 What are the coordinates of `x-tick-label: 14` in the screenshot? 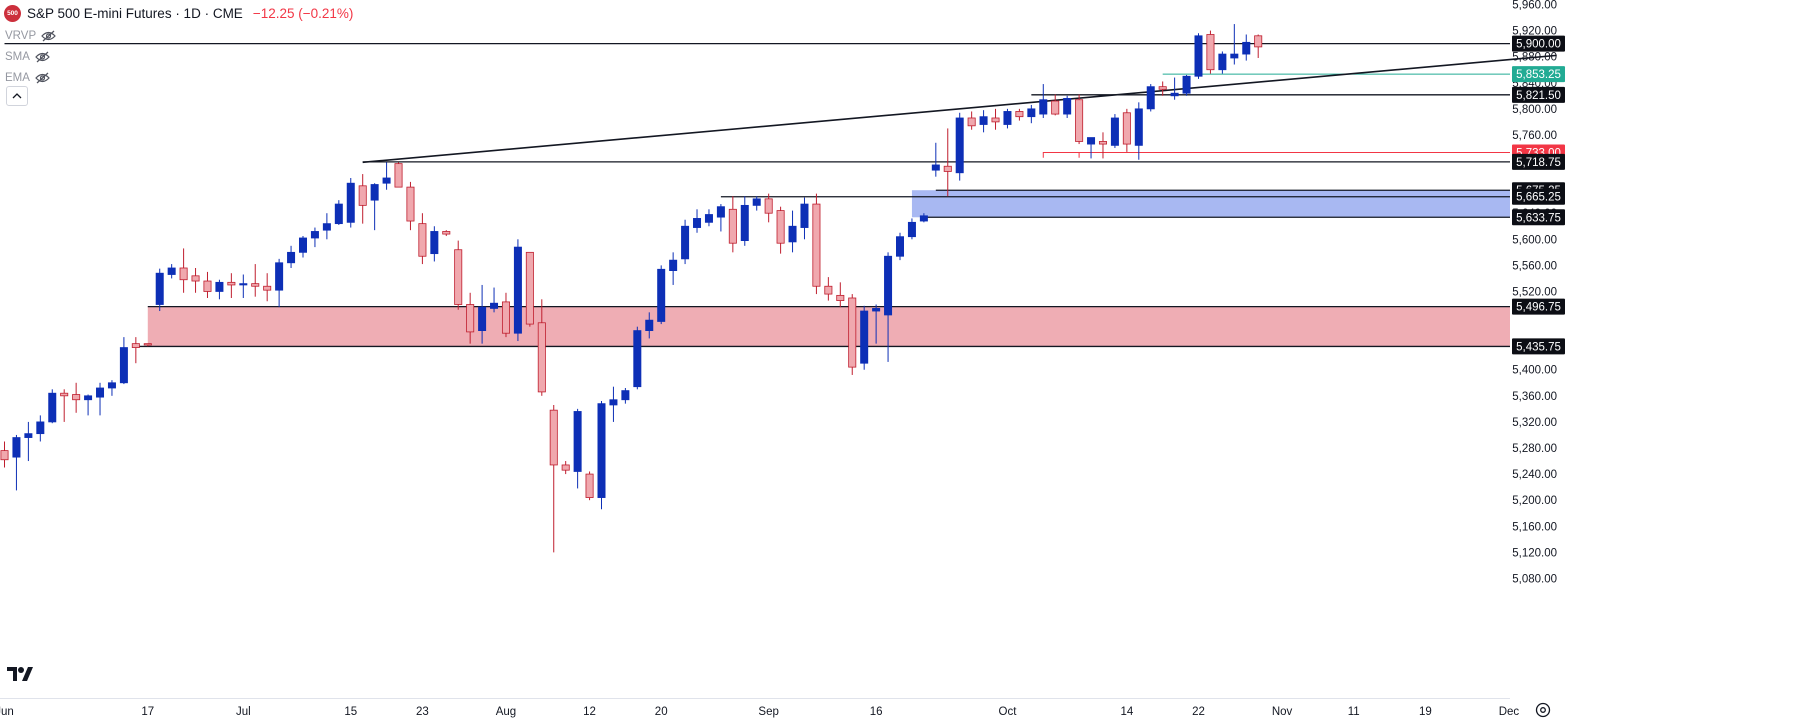 It's located at (1126, 712).